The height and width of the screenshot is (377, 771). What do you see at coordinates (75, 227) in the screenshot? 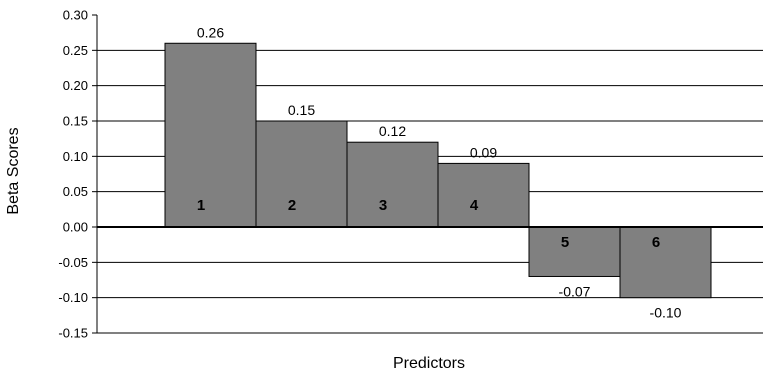
I see `y-tick-label: 0.00` at bounding box center [75, 227].